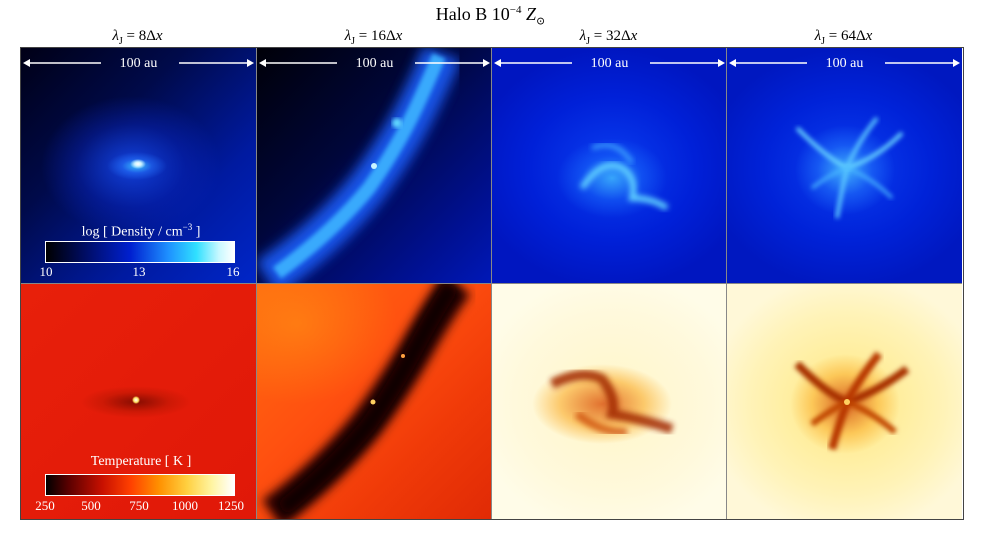  Describe the element at coordinates (138, 165) in the screenshot. I see `density-panel-1: 100 au log [ Density / cm−3 ] 10 13 16` at that location.